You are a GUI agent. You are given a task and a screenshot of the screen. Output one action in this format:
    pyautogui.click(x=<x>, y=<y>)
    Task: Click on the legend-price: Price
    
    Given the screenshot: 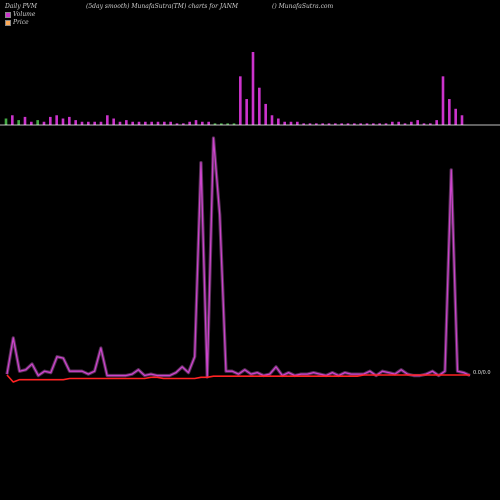 What is the action you would take?
    pyautogui.click(x=17, y=22)
    